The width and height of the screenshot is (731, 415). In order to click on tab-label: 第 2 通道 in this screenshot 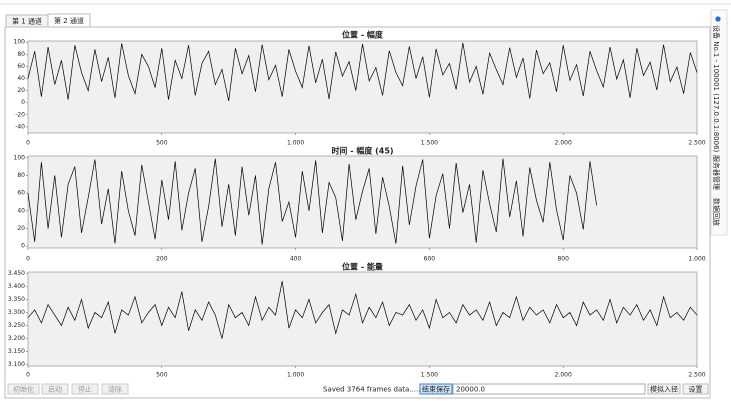, I will do `click(69, 20)`.